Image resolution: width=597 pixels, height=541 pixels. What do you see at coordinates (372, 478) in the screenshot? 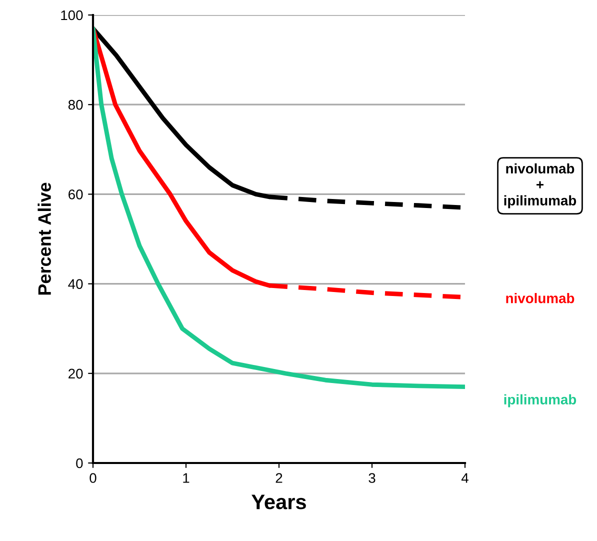
I see `x-tick-label: 3` at bounding box center [372, 478].